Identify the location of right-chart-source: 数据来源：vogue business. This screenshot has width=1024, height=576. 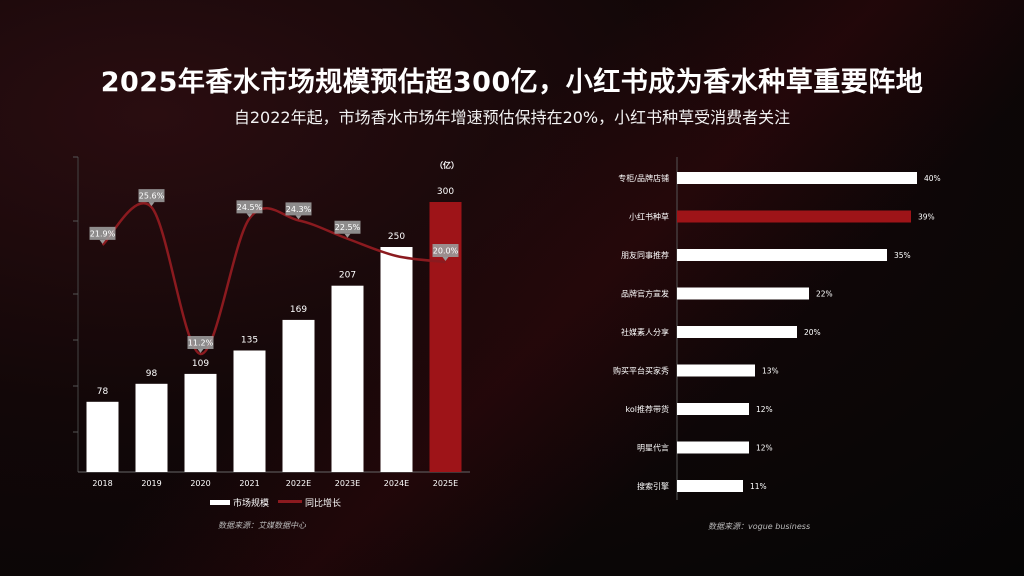
(759, 526).